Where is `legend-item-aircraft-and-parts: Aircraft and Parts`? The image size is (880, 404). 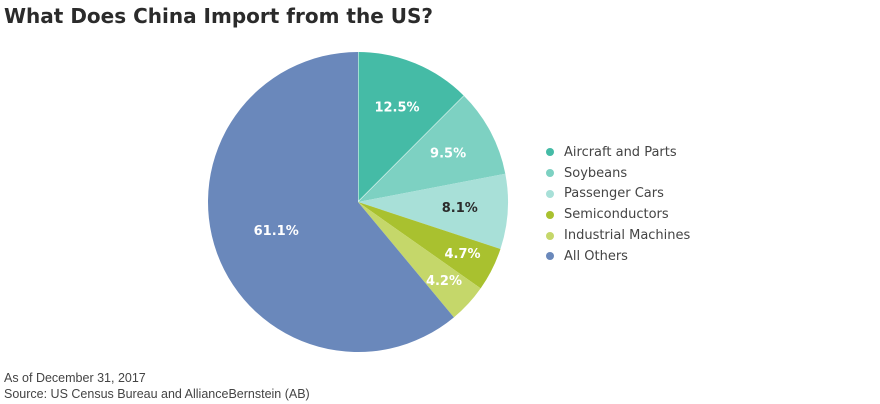 legend-item-aircraft-and-parts: Aircraft and Parts is located at coordinates (618, 152).